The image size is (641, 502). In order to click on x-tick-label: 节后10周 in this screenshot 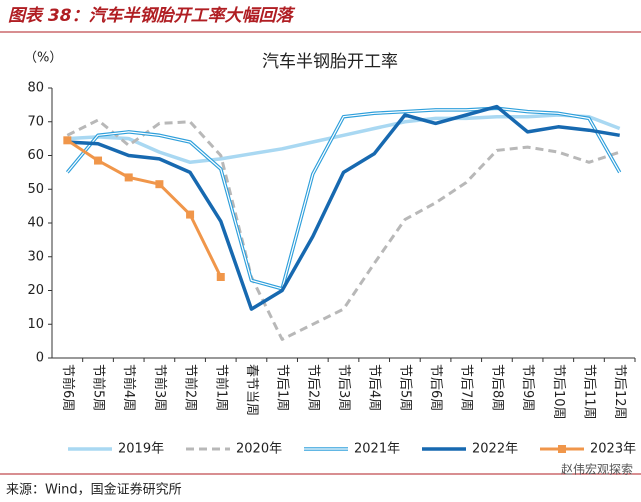, I will do `click(558, 392)`.